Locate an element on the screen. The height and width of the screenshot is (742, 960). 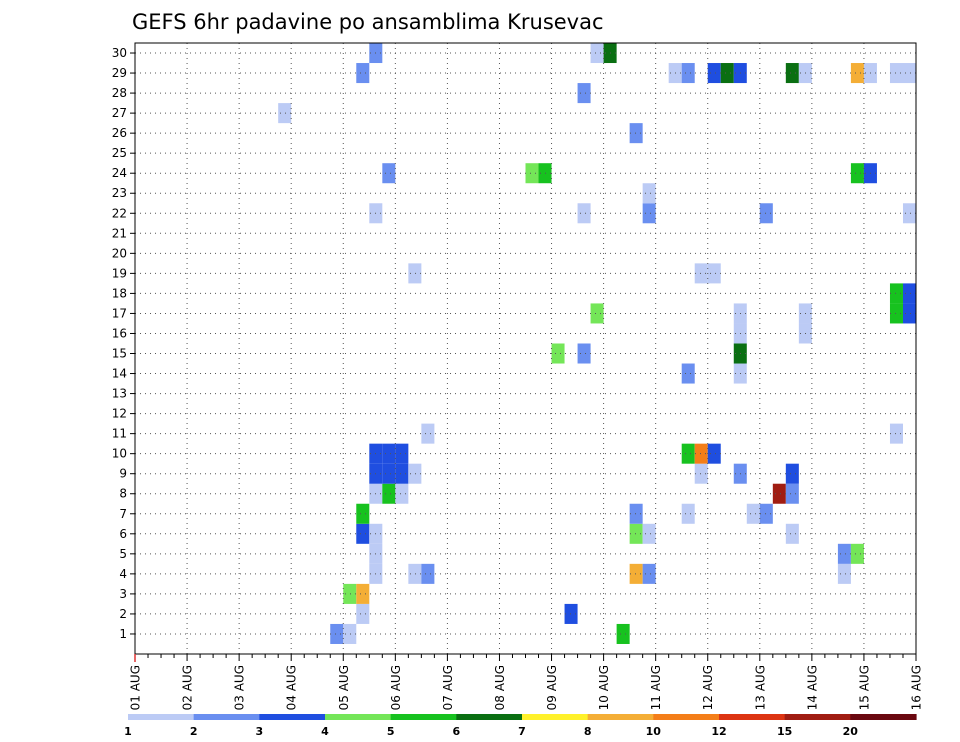
x-tick-label: 11 AUG is located at coordinates (656, 687).